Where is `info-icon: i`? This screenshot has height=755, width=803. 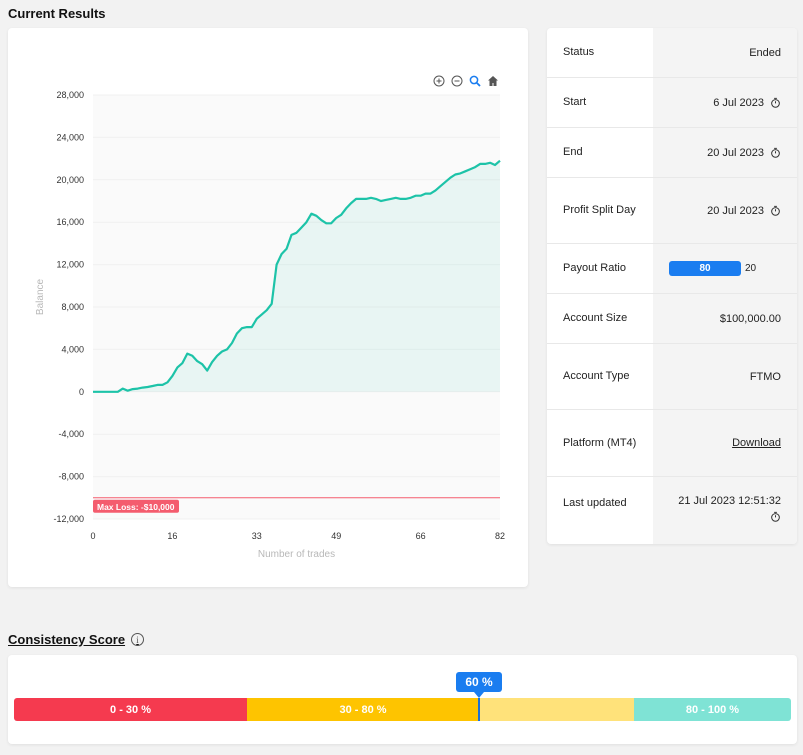
info-icon: i is located at coordinates (138, 639).